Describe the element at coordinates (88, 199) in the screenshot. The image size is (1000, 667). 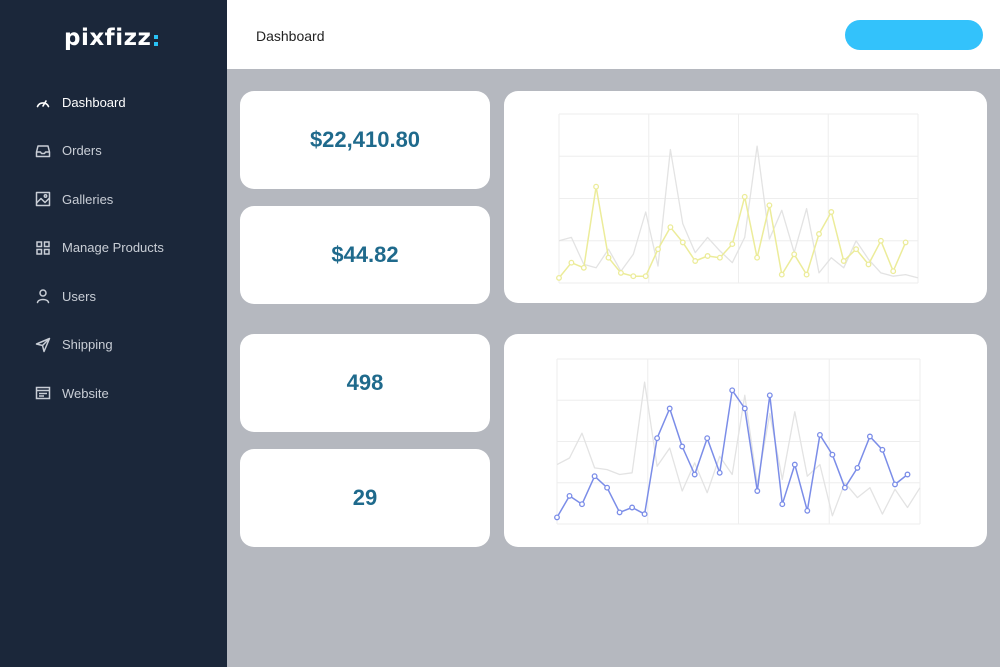
I see `sidebar-item-label: Galleries` at that location.